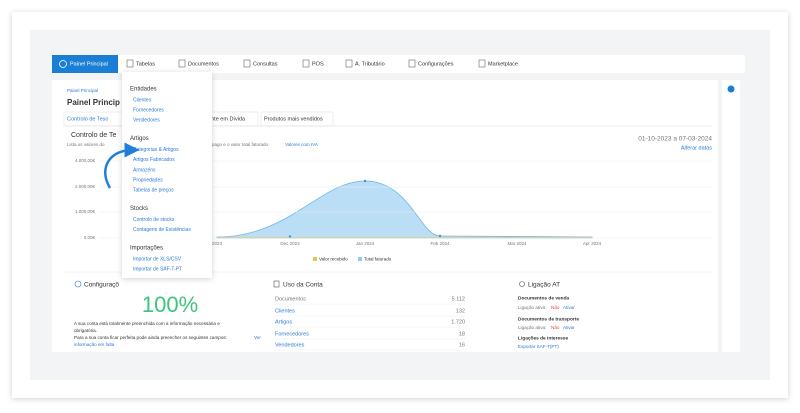 The height and width of the screenshot is (413, 800). Describe the element at coordinates (139, 139) in the screenshot. I see `menu-group-title: Artigos` at that location.